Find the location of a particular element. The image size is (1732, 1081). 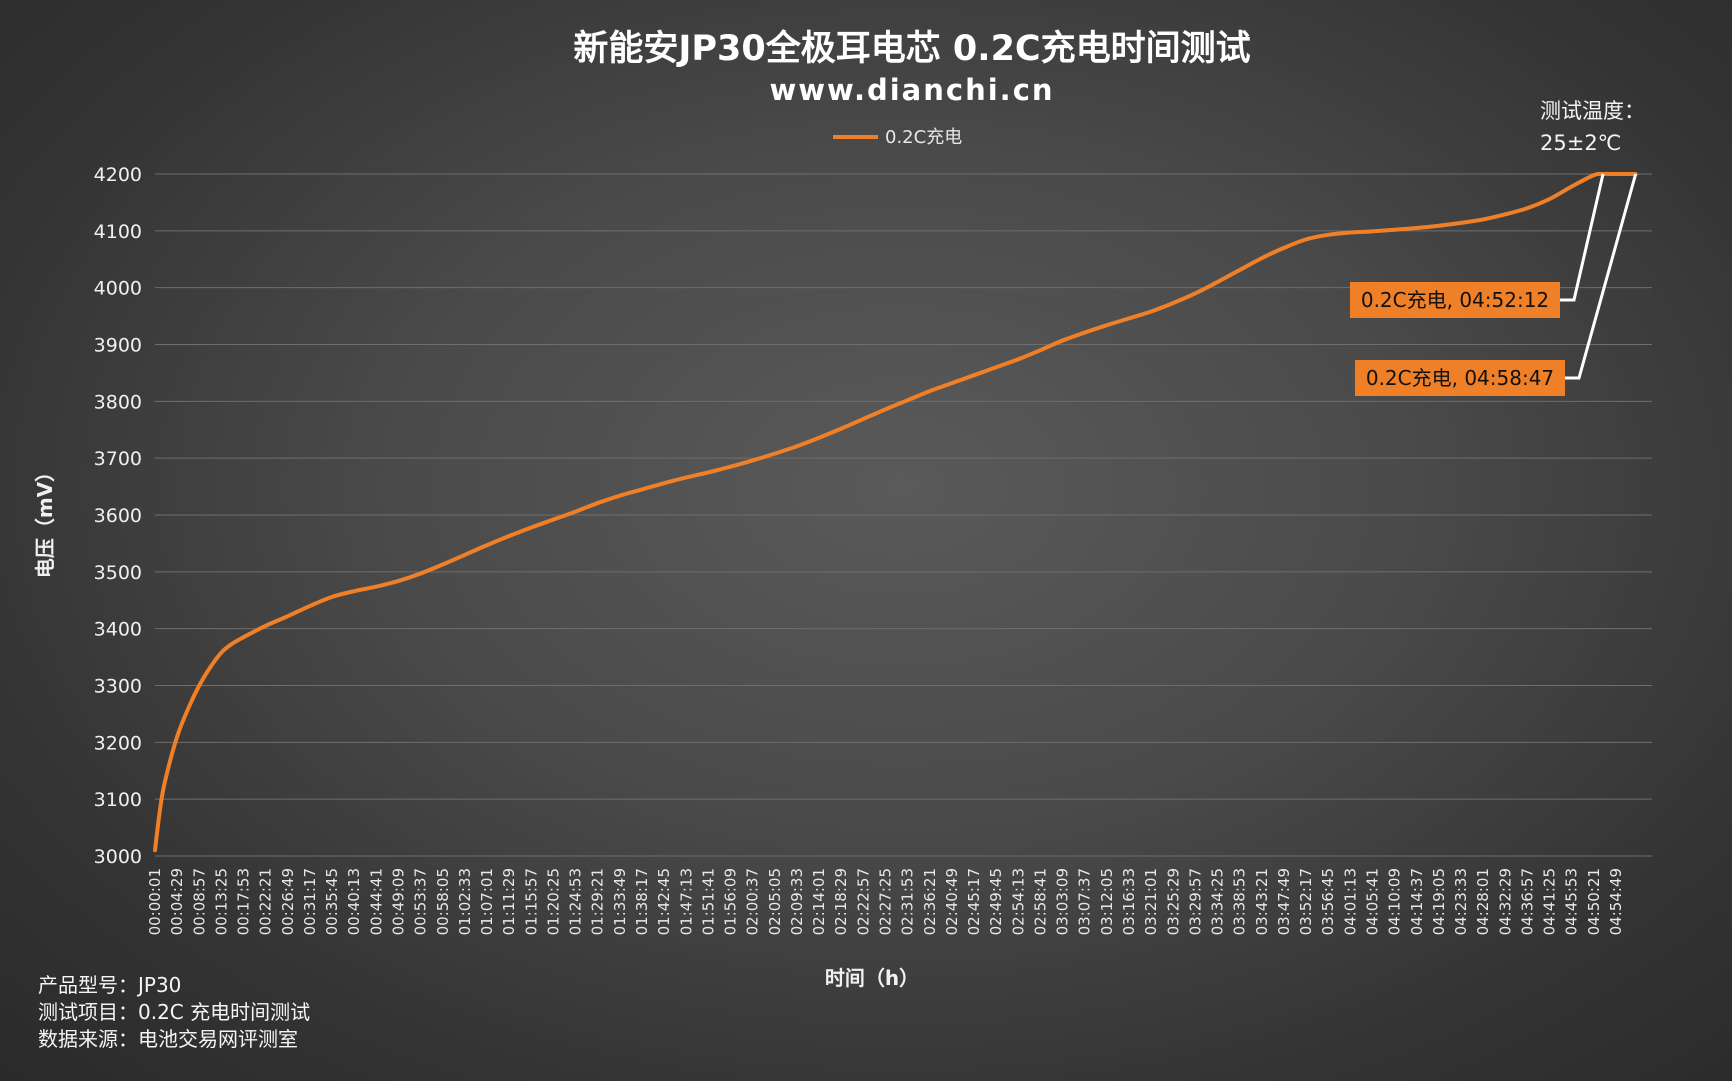

x-tick-label: 00:58:05 is located at coordinates (443, 901).